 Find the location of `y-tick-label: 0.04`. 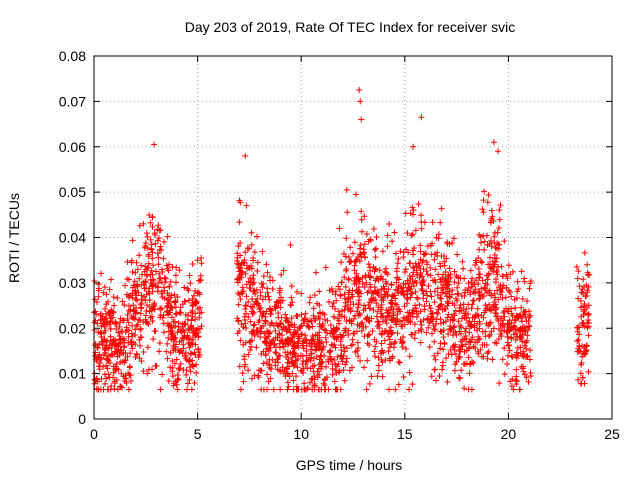

y-tick-label: 0.04 is located at coordinates (72, 238).